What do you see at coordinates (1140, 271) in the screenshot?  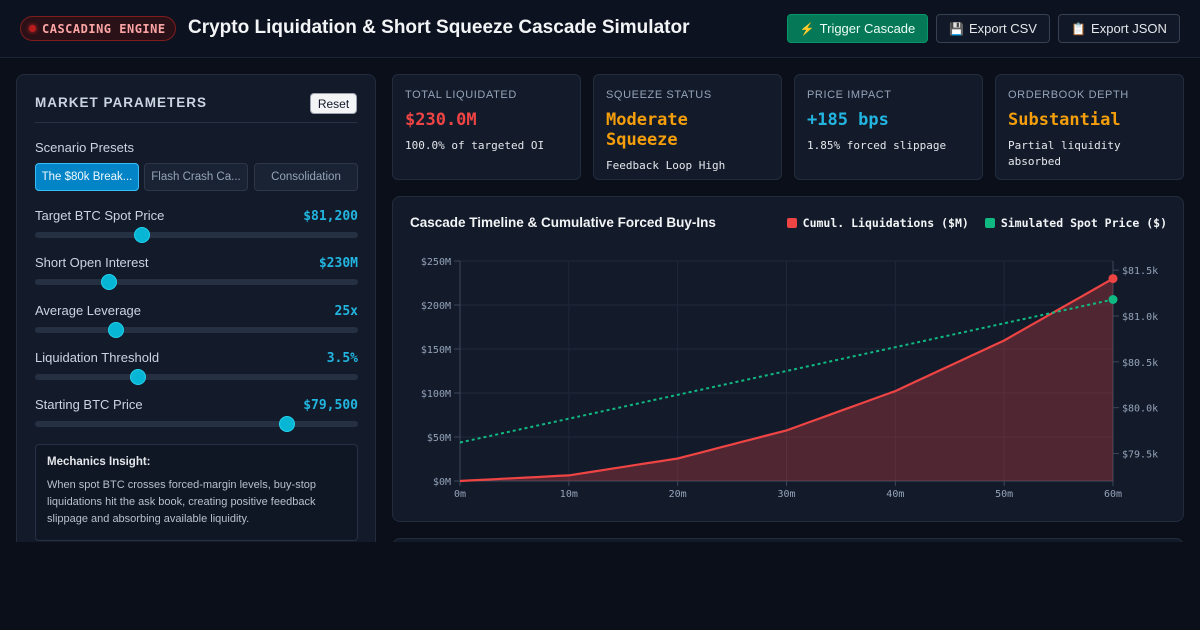 I see `y-right-tick-label: $81.5k` at bounding box center [1140, 271].